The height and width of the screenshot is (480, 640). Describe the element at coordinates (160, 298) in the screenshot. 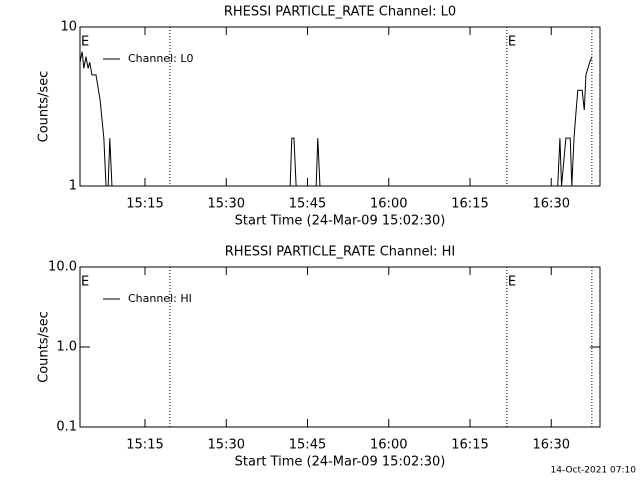

I see `legend-label: Channel: HI` at that location.